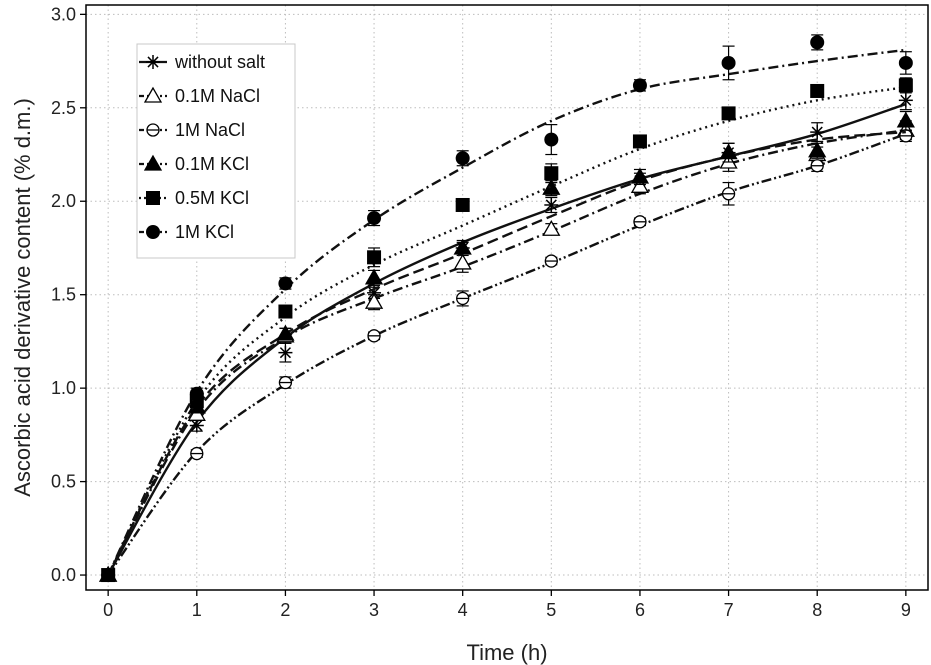 The width and height of the screenshot is (931, 665). What do you see at coordinates (507, 605) in the screenshot?
I see `x-axis-ticks: 0 1 2 3 4 5 6 7 8 9` at bounding box center [507, 605].